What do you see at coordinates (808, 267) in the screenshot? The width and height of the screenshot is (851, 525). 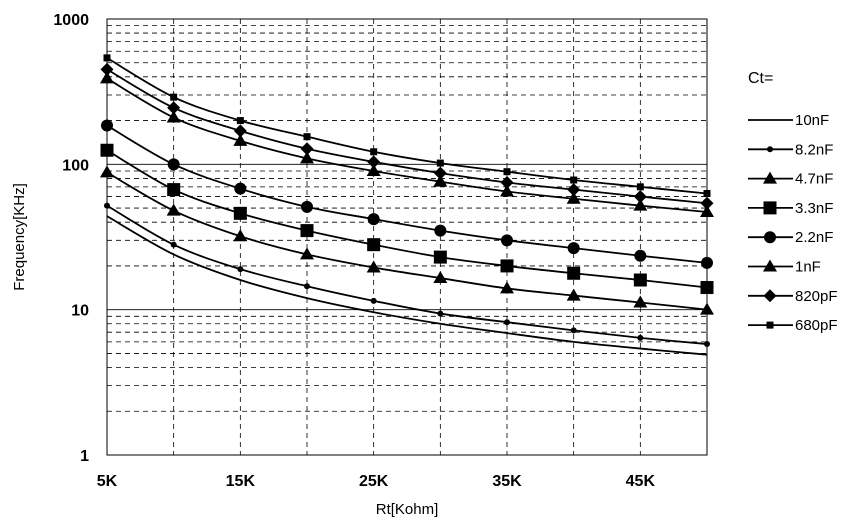 I see `legend-label: 1nF` at bounding box center [808, 267].